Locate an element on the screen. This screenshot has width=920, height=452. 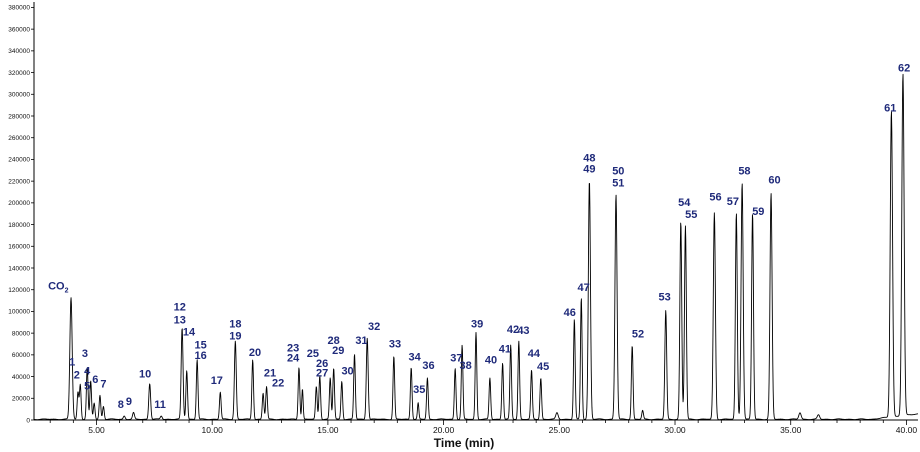
x-tick-label: 10.00 is located at coordinates (213, 430).